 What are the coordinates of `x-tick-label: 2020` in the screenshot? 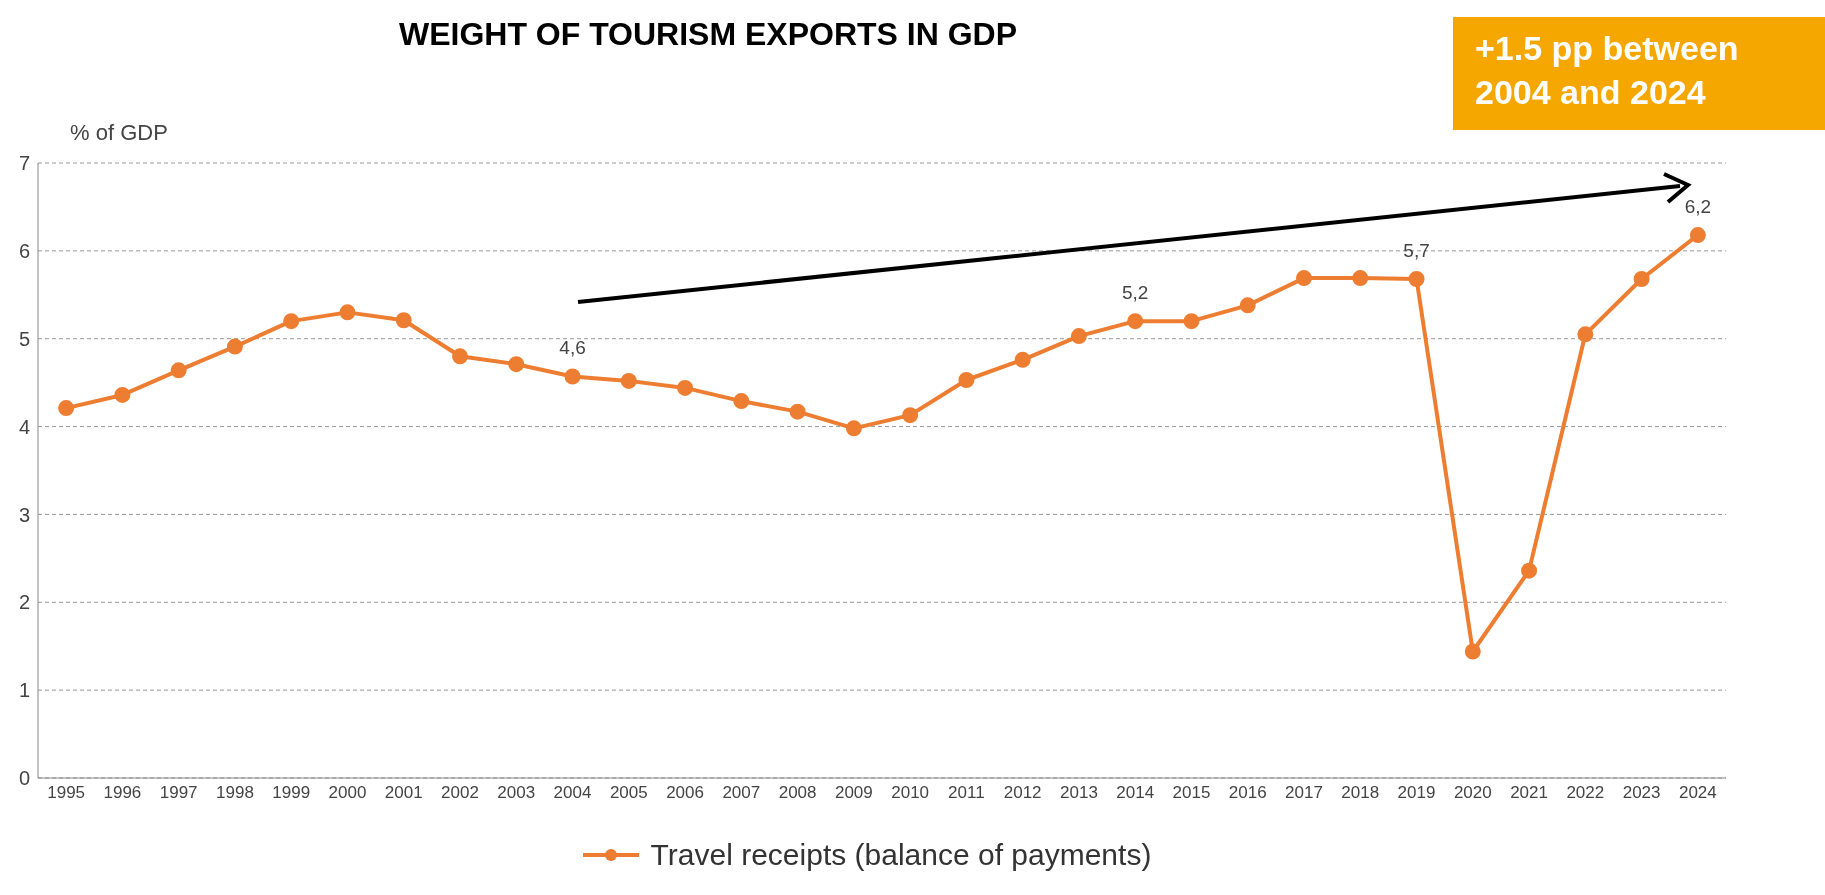 It's located at (1472, 793).